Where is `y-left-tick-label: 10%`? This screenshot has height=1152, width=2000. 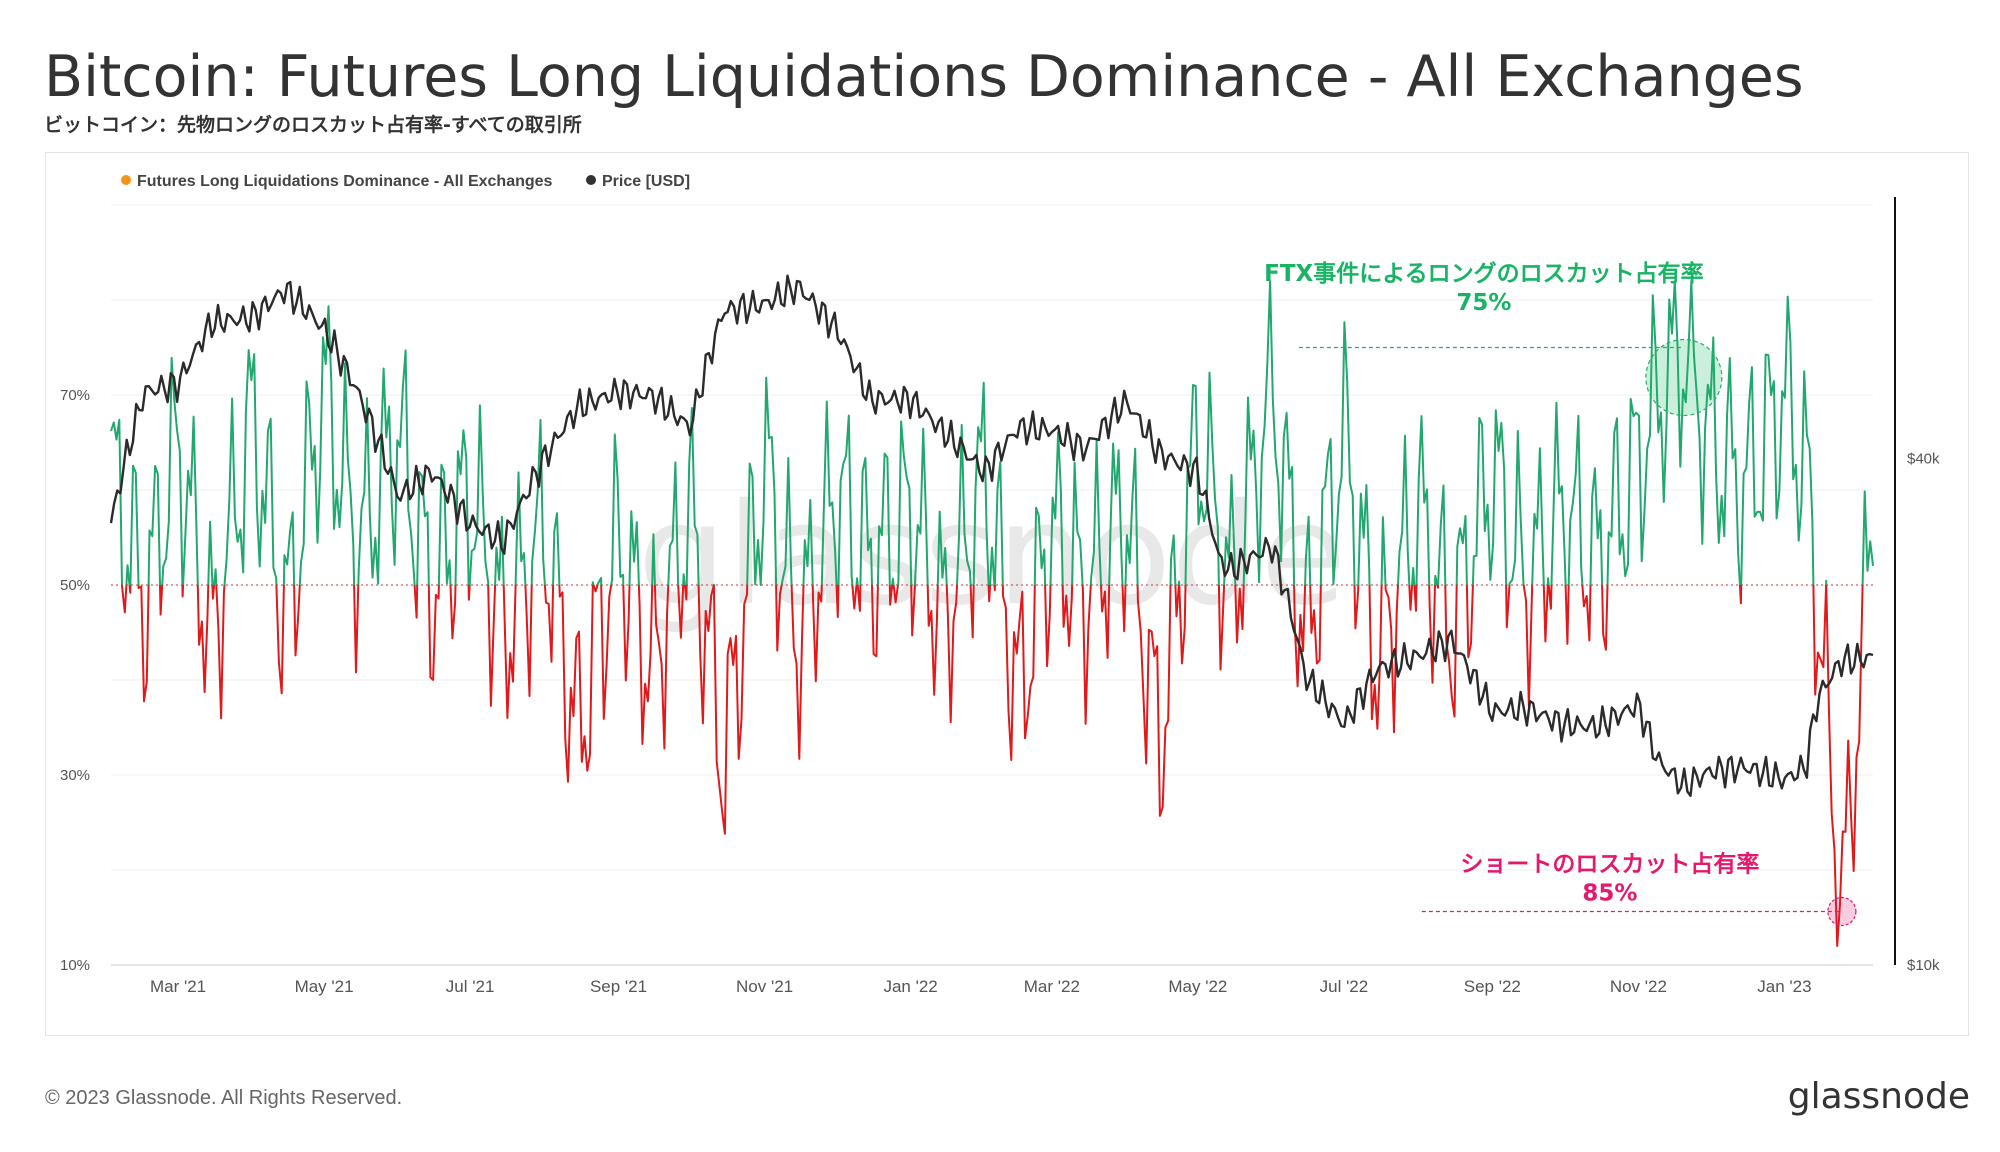 y-left-tick-label: 10% is located at coordinates (75, 965).